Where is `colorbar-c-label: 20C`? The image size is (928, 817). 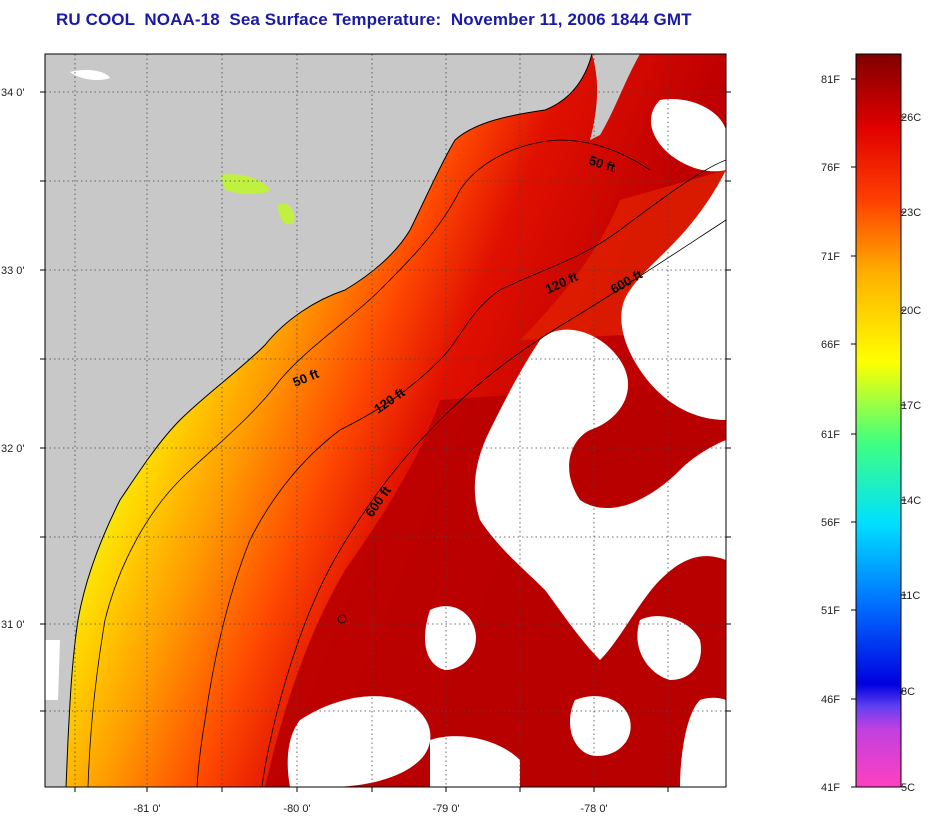 colorbar-c-label: 20C is located at coordinates (911, 311).